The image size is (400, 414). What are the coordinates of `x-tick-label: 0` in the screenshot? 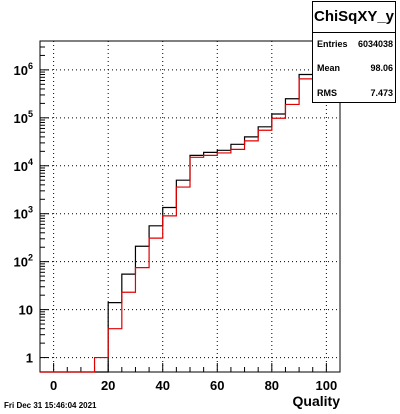 It's located at (53, 385).